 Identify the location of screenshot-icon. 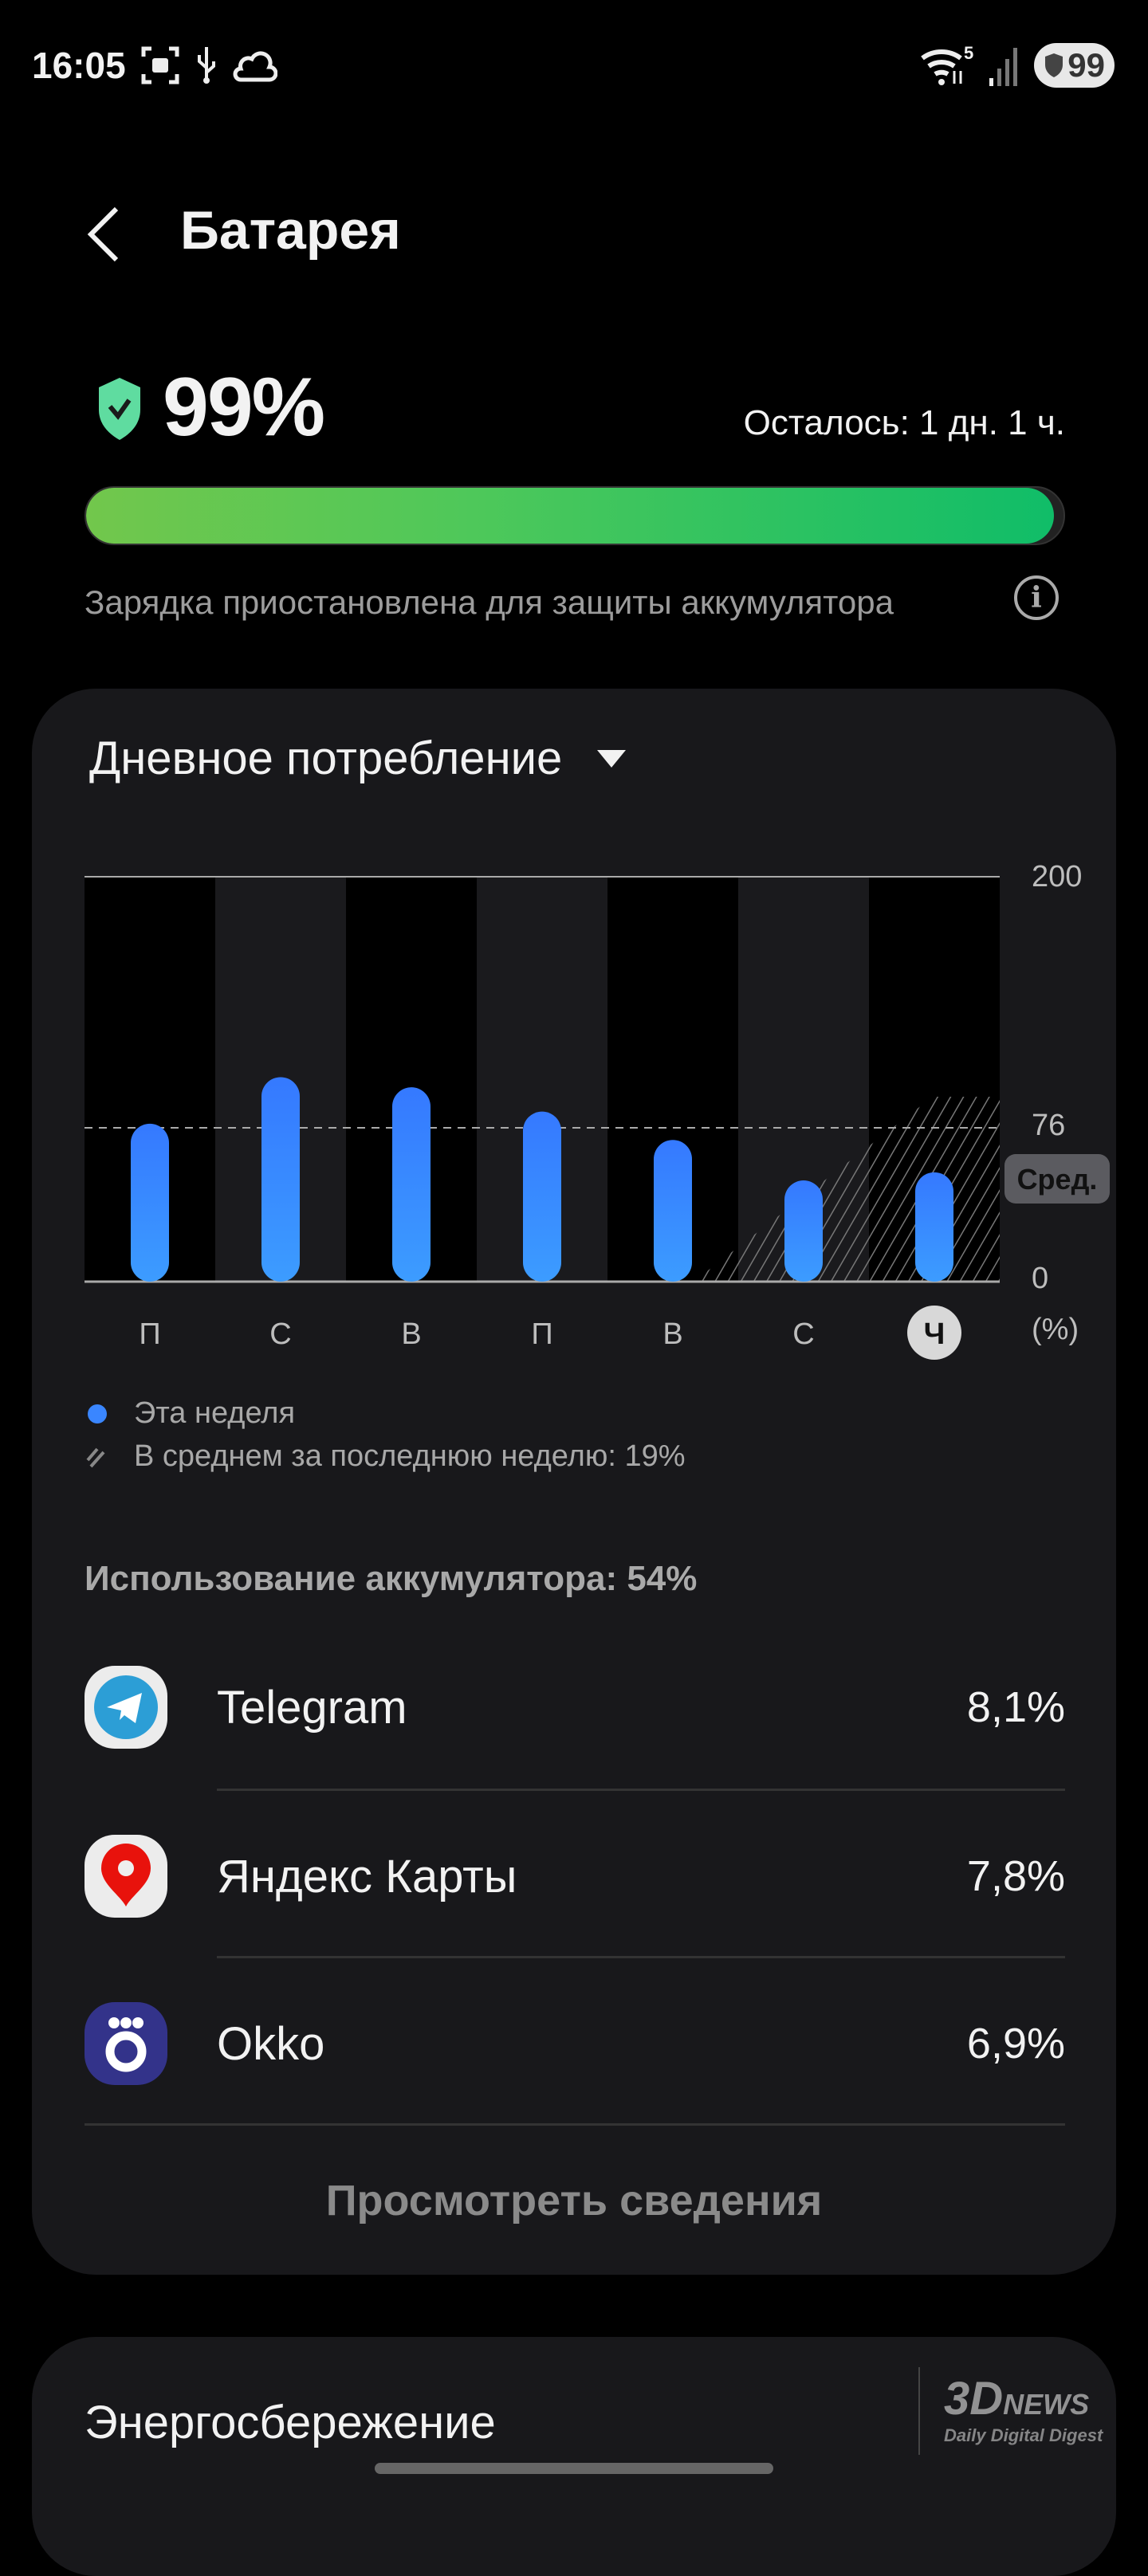
(160, 65).